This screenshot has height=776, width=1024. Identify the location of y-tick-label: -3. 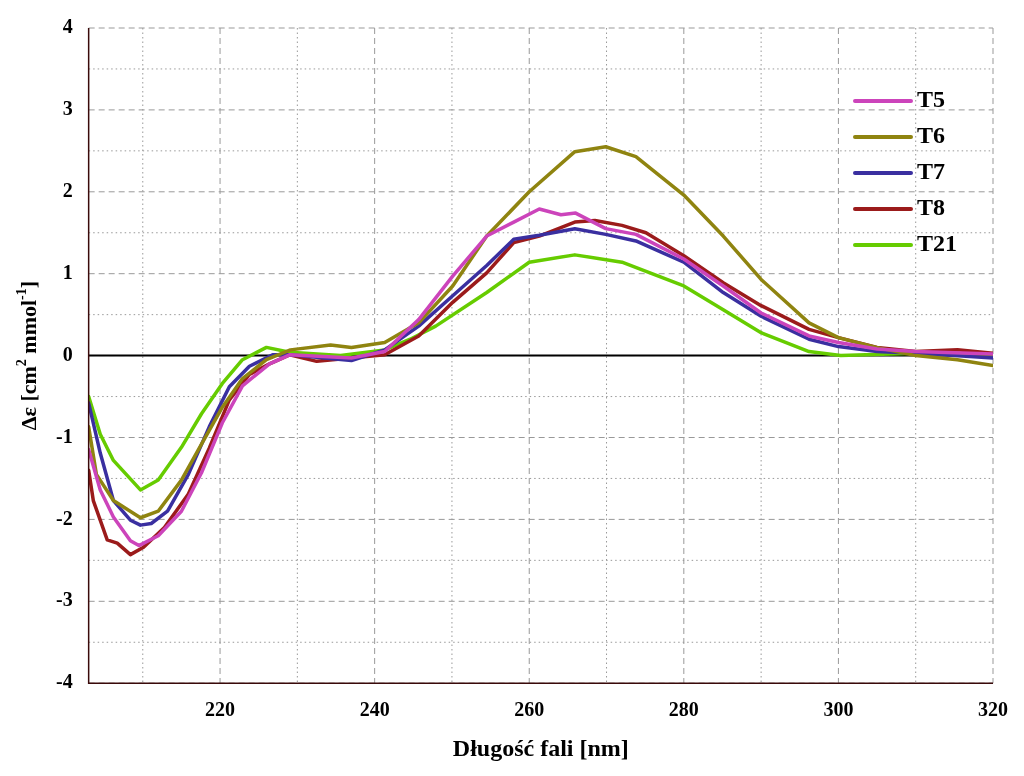
(64, 599).